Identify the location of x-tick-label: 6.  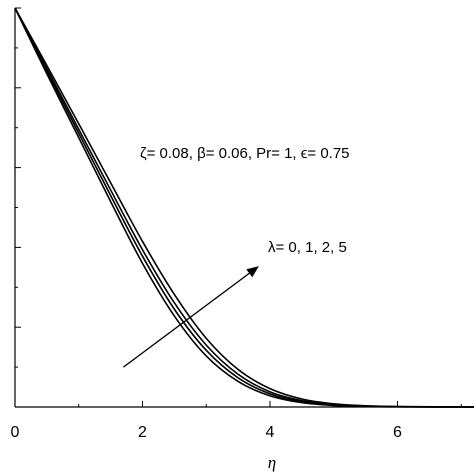
(397, 432).